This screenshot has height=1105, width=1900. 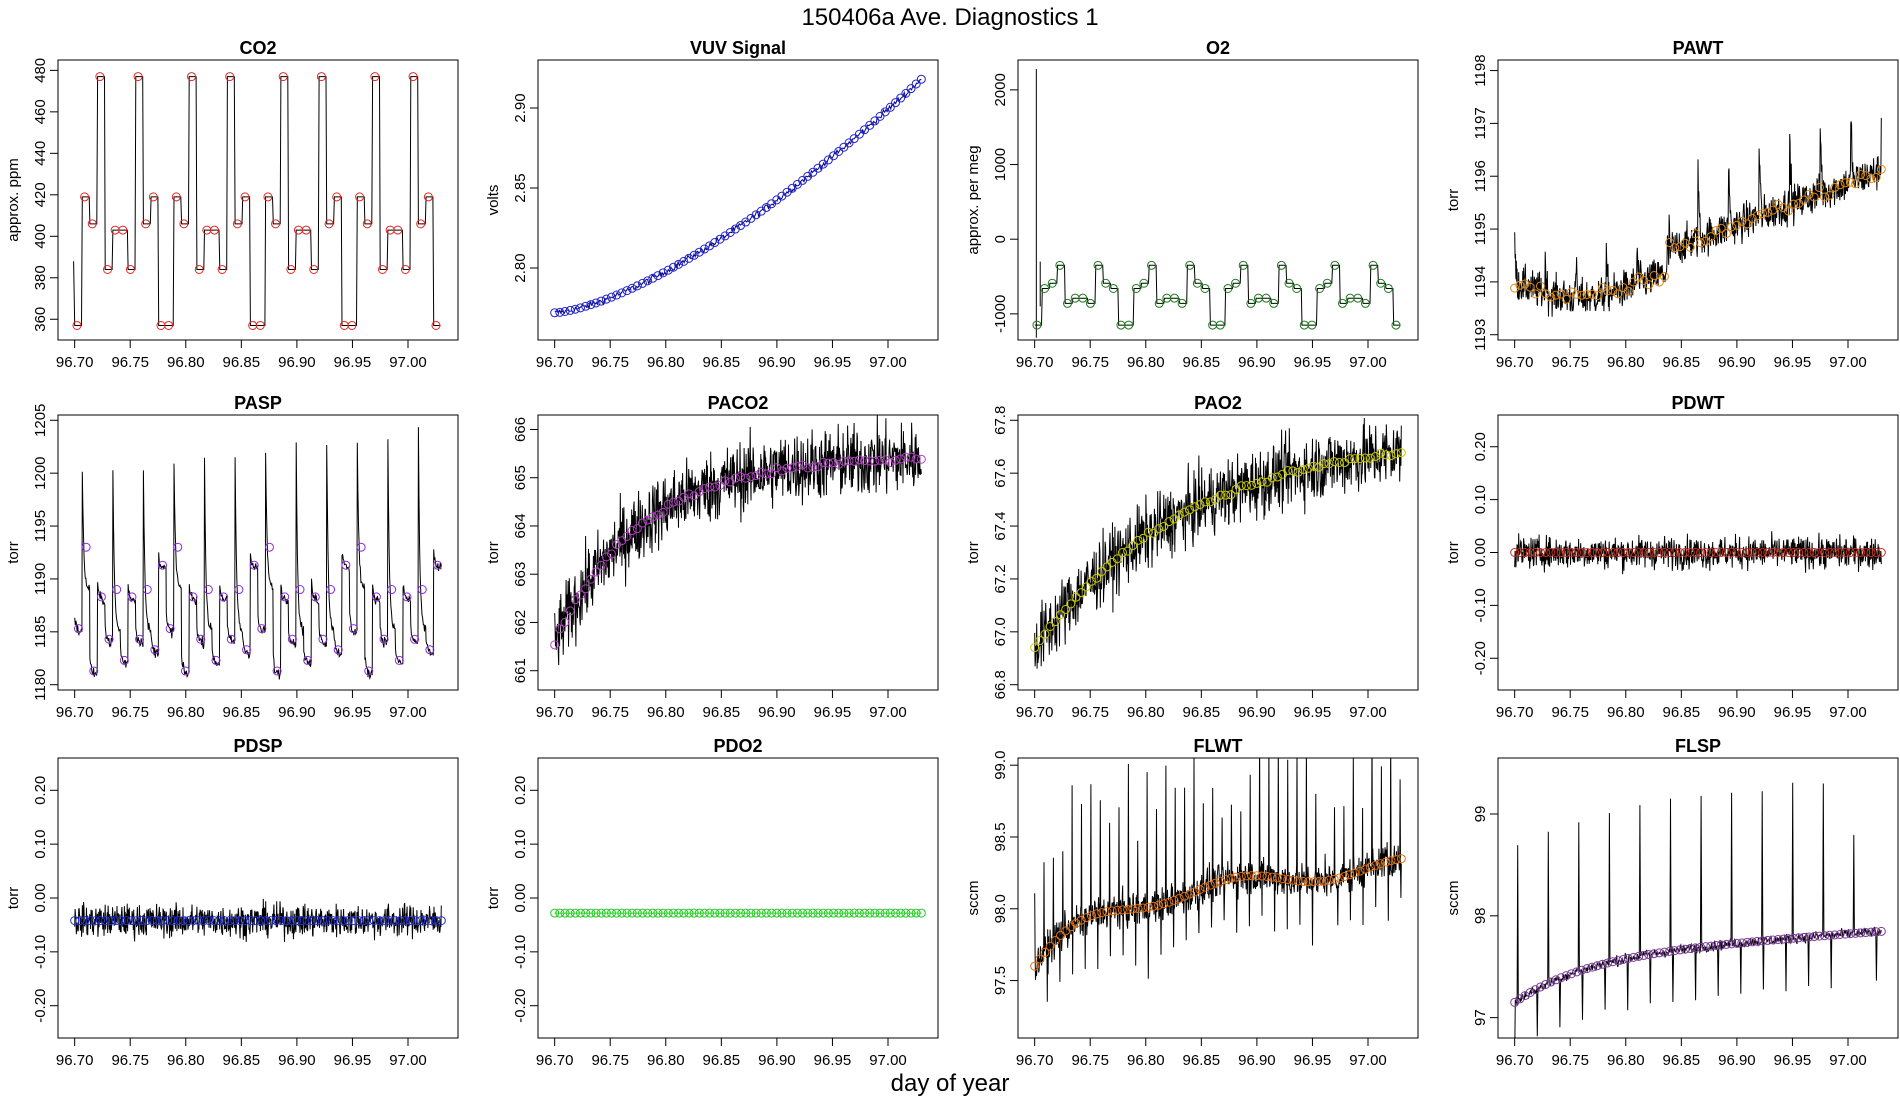 What do you see at coordinates (610, 712) in the screenshot?
I see `x-tick-label: 96.75` at bounding box center [610, 712].